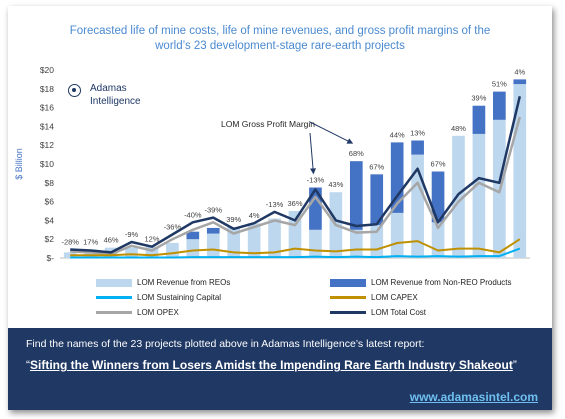 This screenshot has width=565, height=419. Describe the element at coordinates (514, 365) in the screenshot. I see `banner-close-quote: ”` at that location.